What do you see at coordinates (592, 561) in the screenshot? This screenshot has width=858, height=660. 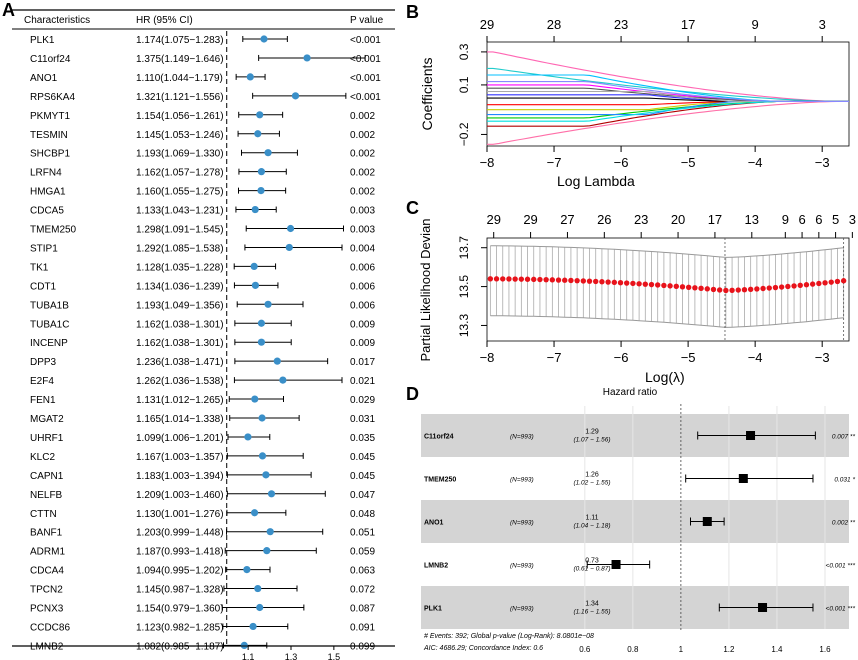 I see `hr-value: 0.73` at bounding box center [592, 561].